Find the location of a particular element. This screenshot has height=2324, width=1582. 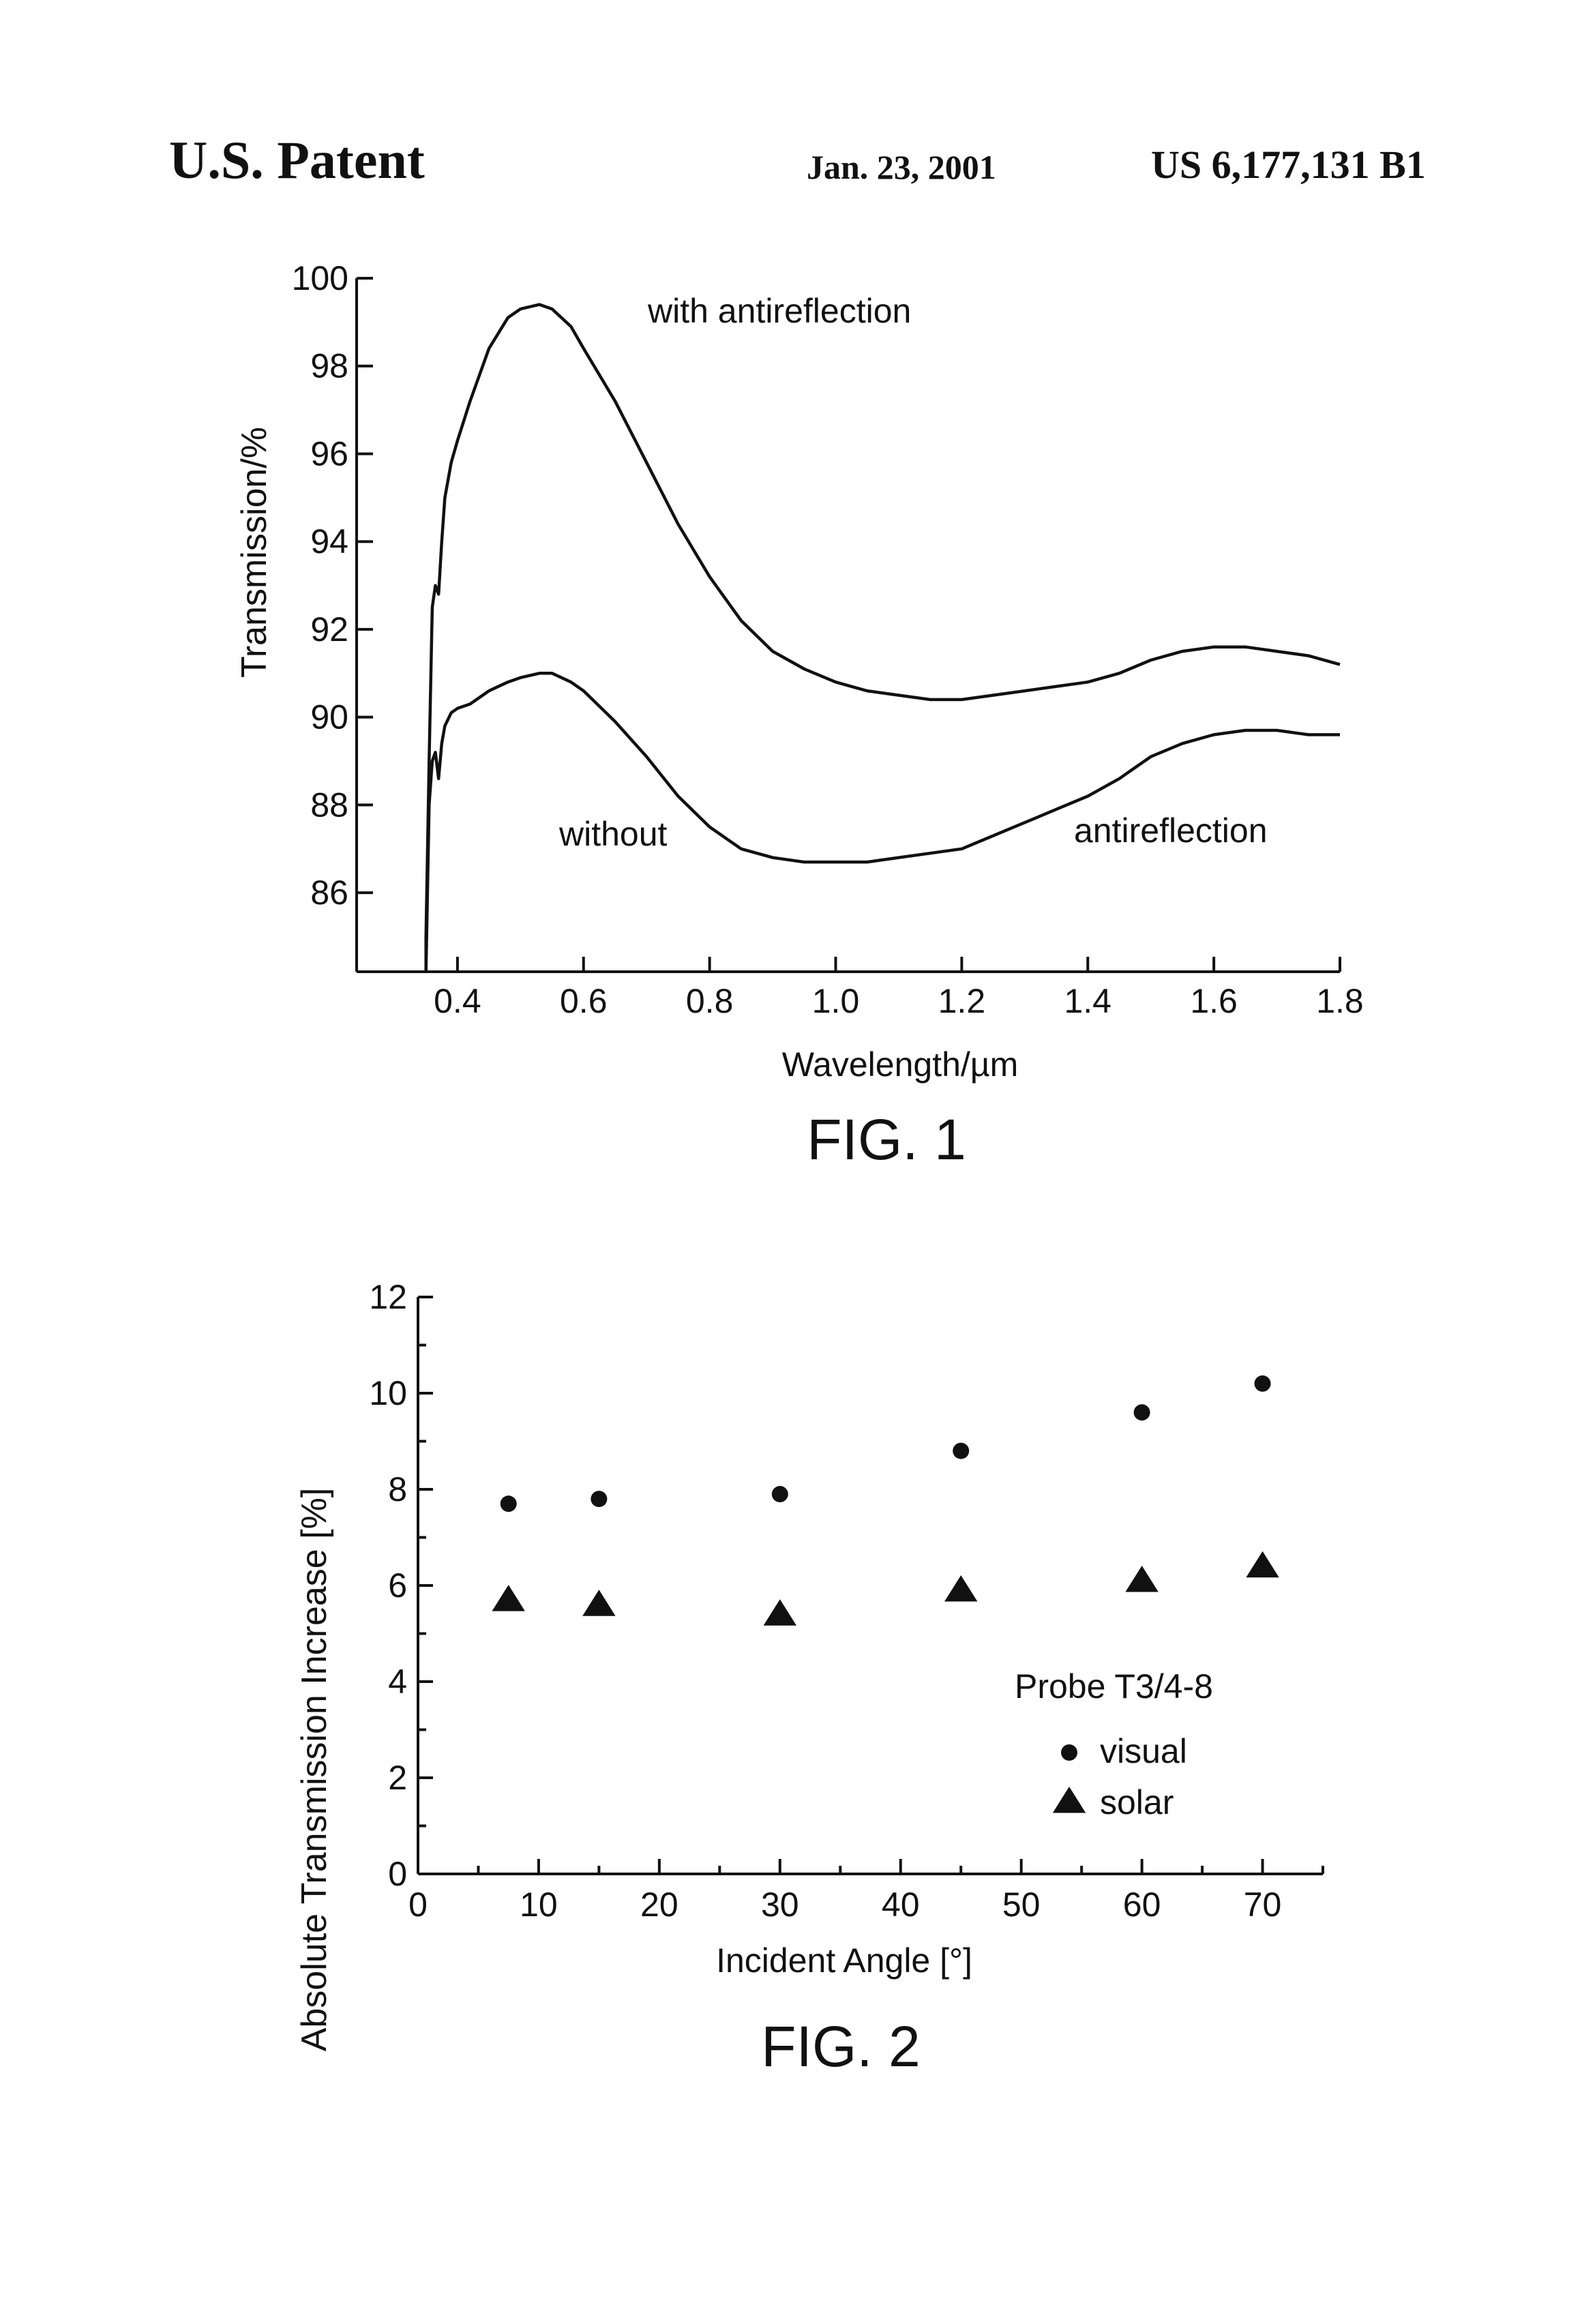

fig2-legend-marker-solar is located at coordinates (1069, 1800).